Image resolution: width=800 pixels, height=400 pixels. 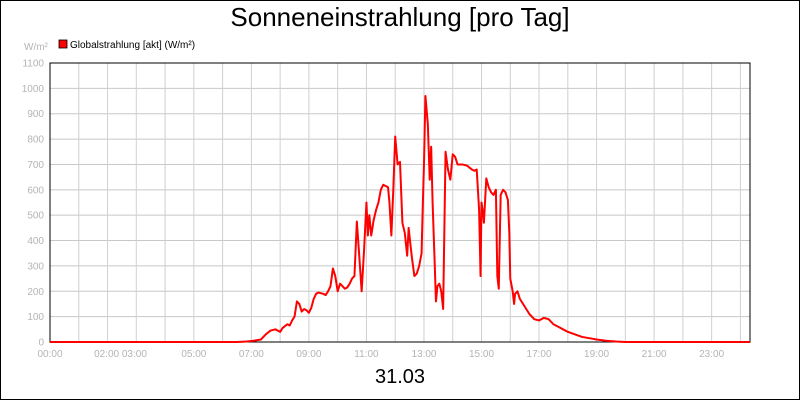 I want to click on x-tick-label: 23:00, so click(x=711, y=354).